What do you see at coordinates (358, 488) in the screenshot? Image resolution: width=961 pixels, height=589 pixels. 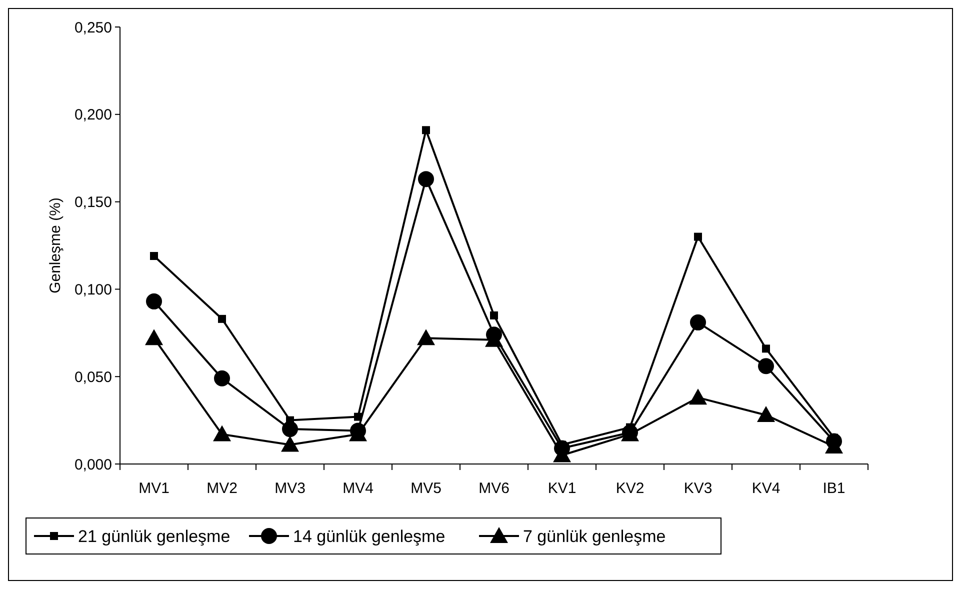 I see `x-tick-label: MV4` at bounding box center [358, 488].